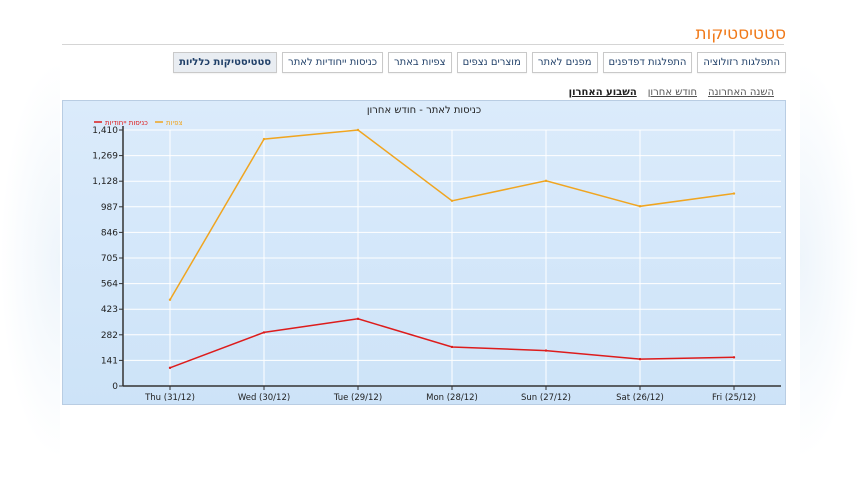 This screenshot has height=480, width=860. Describe the element at coordinates (109, 310) in the screenshot. I see `y-tick-label: 423` at that location.